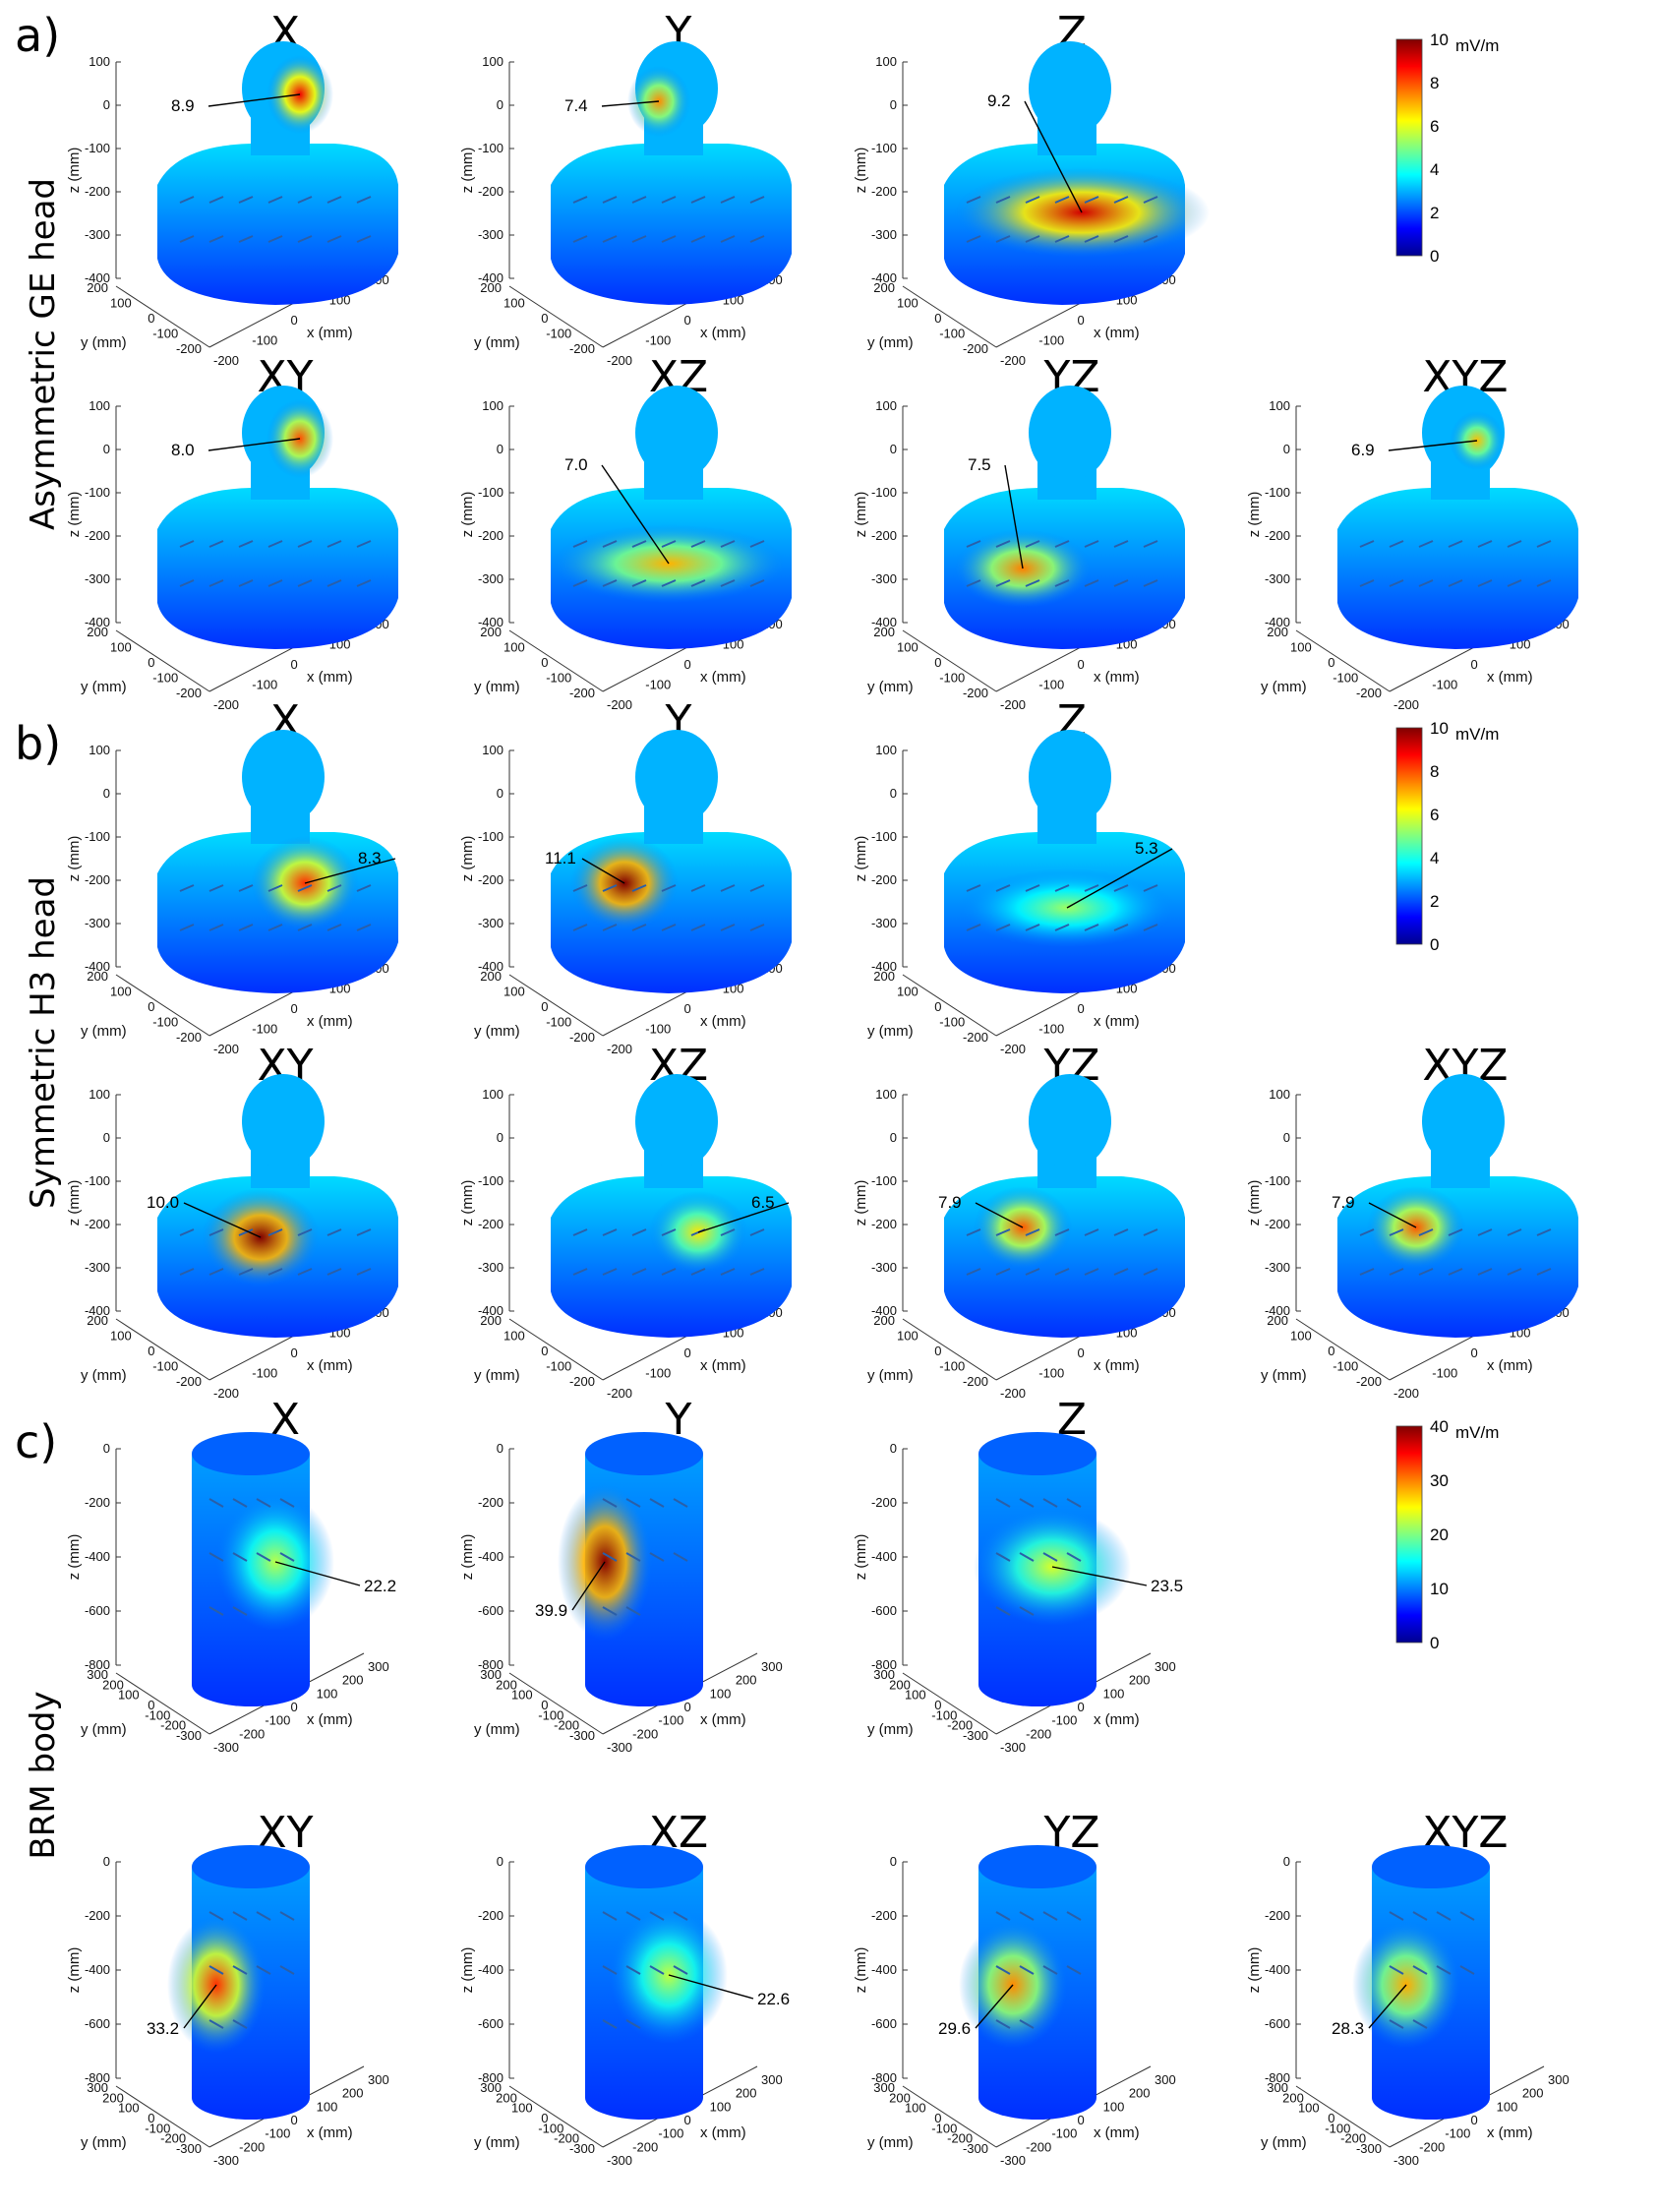  Describe the element at coordinates (582, 1735) in the screenshot. I see `y-tick-label: -300` at that location.